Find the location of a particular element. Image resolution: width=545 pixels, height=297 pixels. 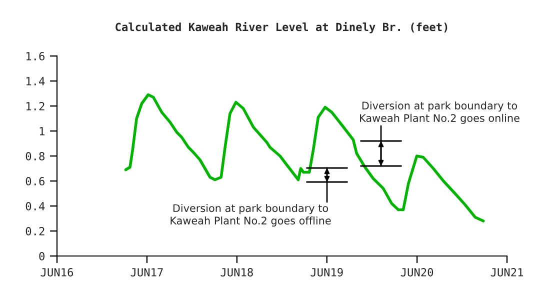

y-tick-label: 1.4 is located at coordinates (35, 81).